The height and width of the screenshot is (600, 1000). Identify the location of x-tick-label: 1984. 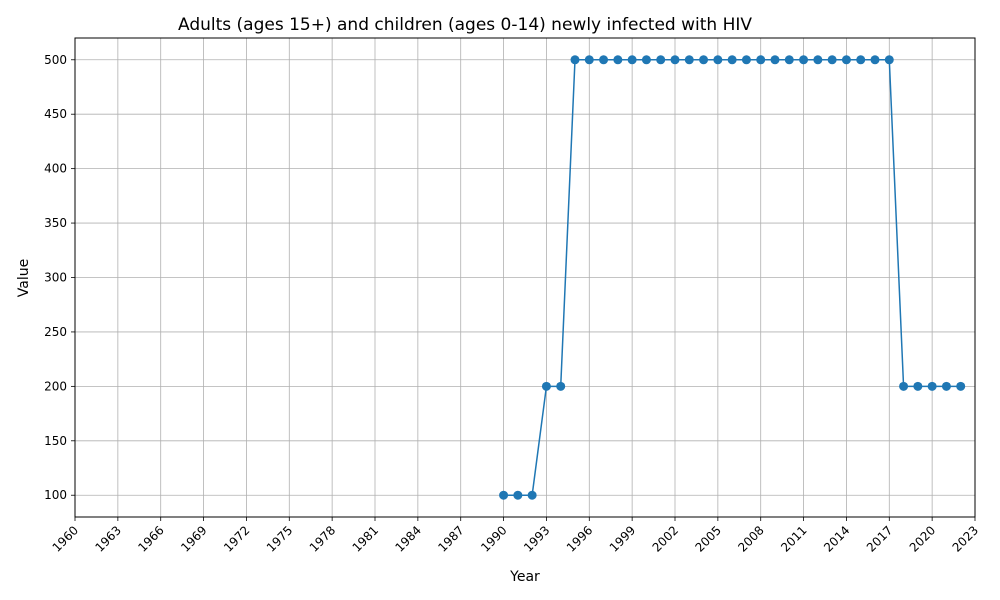
(407, 538).